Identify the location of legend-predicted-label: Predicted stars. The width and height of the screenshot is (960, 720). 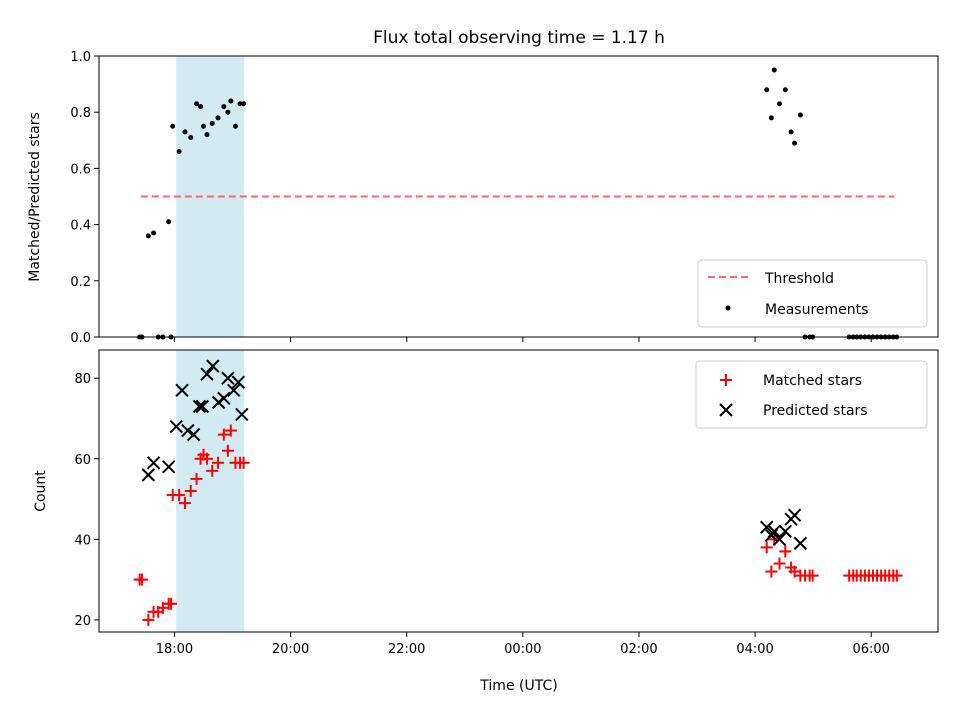
(815, 411).